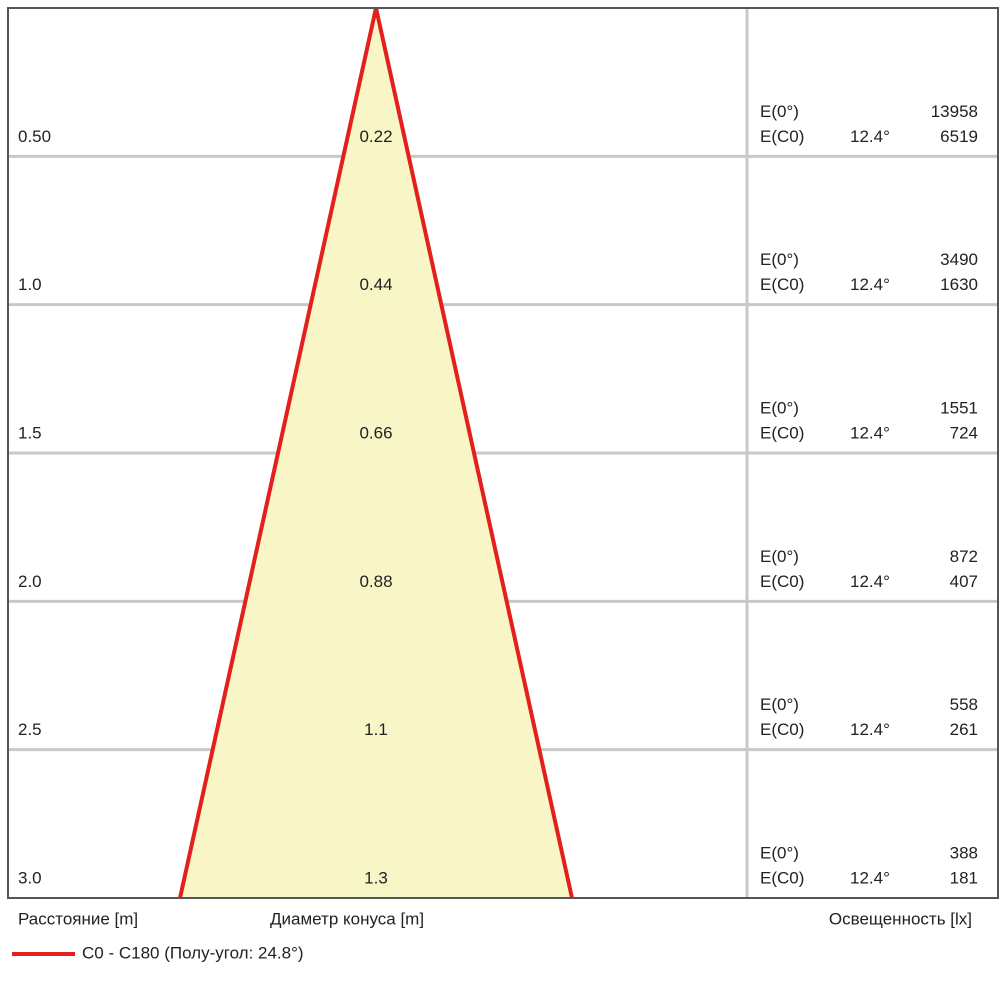 The width and height of the screenshot is (1000, 1000). Describe the element at coordinates (964, 729) in the screenshot. I see `ec0-value: 261` at that location.